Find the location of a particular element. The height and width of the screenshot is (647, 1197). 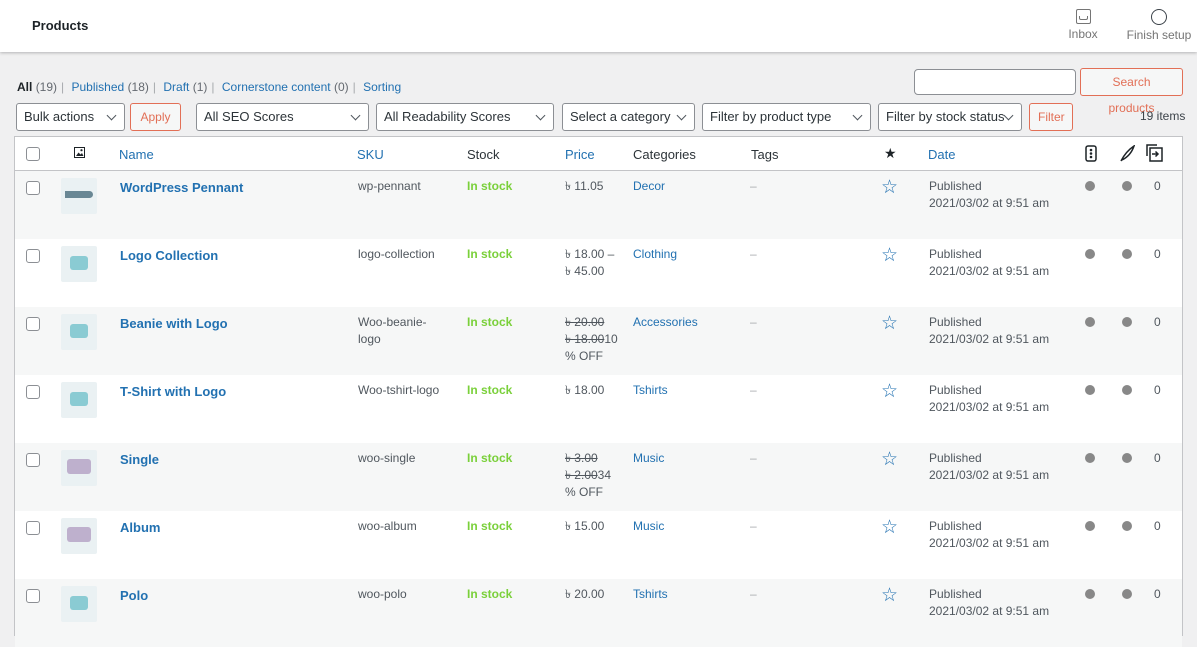

regular-price: ৳ 20.00 is located at coordinates (585, 322).